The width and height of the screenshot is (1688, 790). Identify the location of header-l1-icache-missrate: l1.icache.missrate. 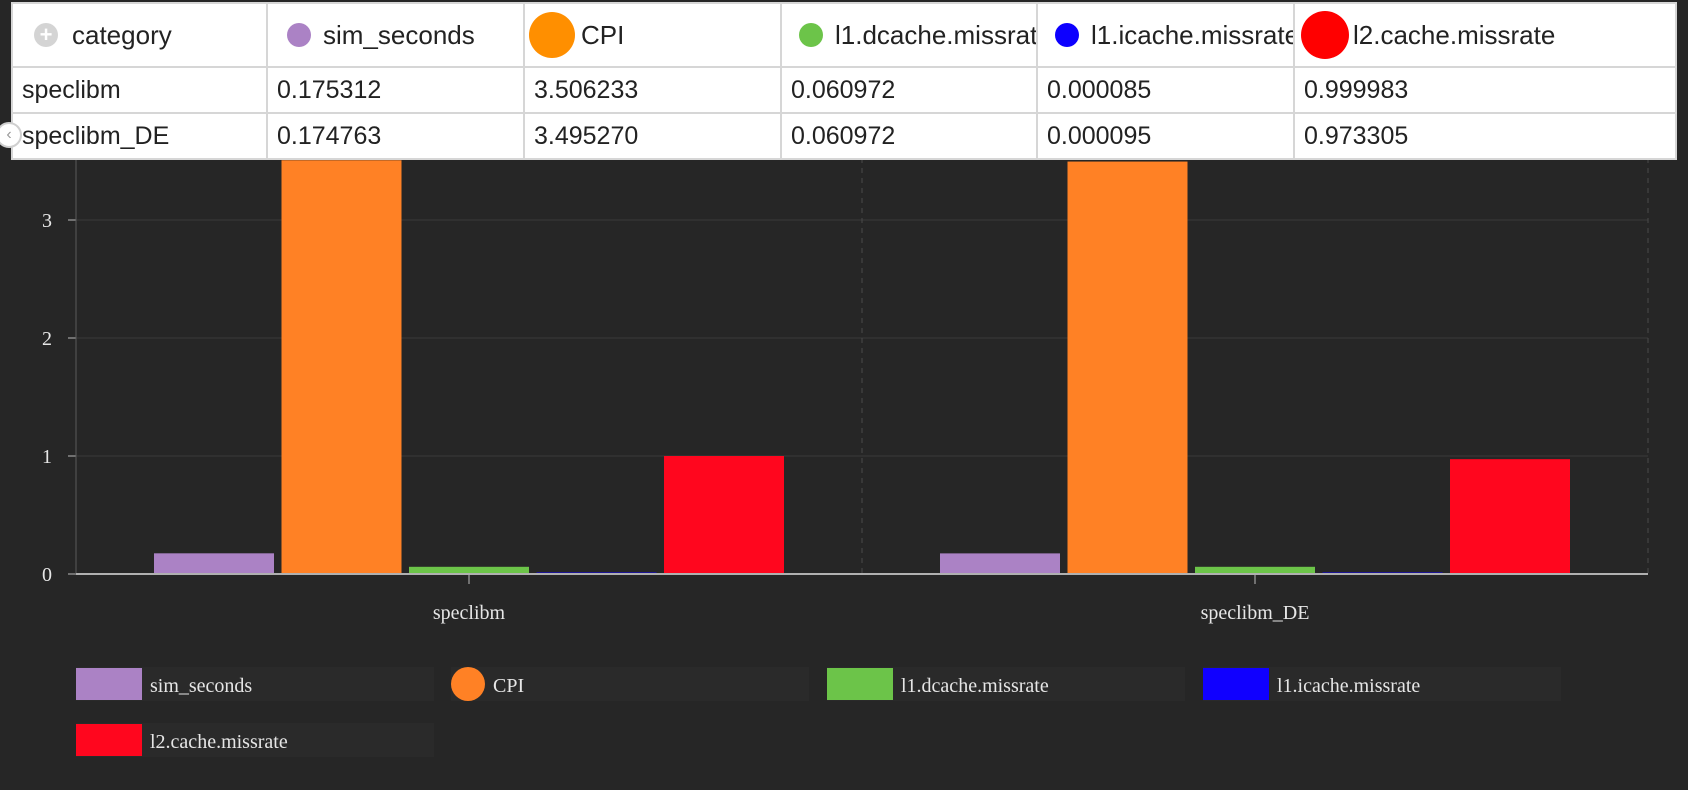
(1165, 35).